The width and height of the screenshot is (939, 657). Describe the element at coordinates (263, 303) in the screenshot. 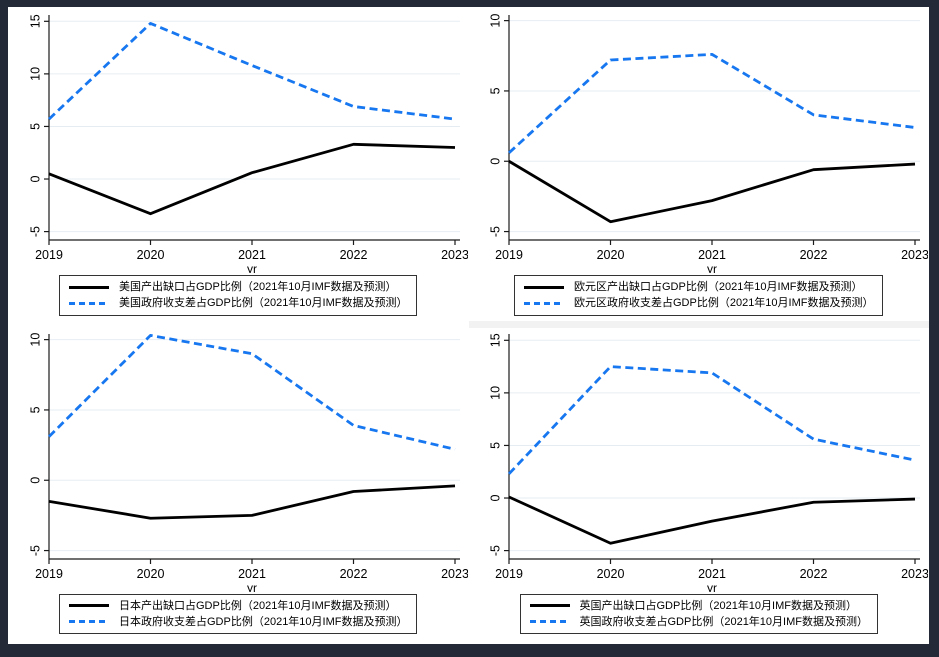

I see `legend-label: 美国政府收支差占GDP比例（2021年10月IMF数据及预测）` at that location.